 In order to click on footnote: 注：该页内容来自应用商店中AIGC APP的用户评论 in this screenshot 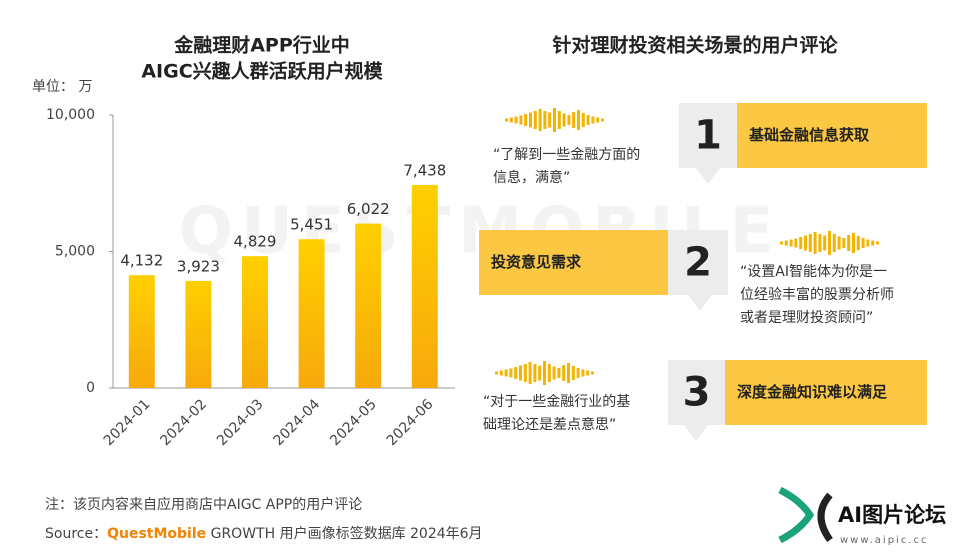, I will do `click(203, 504)`.